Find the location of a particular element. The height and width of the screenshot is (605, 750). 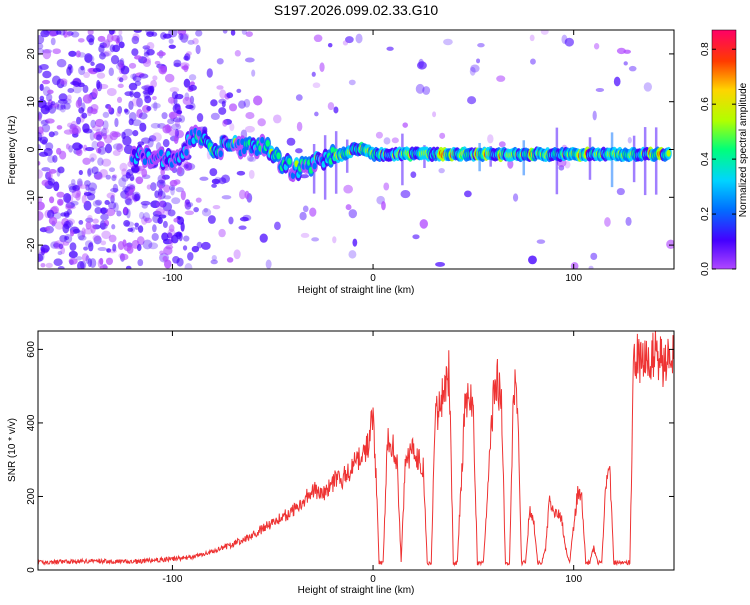

colorbar-ticks: 0.0 0.2 0.4 0.6 0.8 is located at coordinates (718, 159).